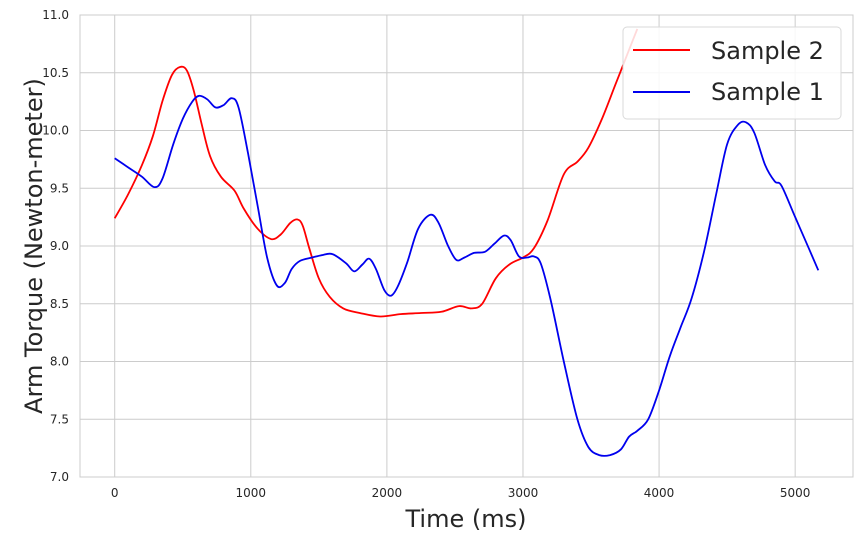 Image resolution: width=863 pixels, height=542 pixels. What do you see at coordinates (59, 188) in the screenshot?
I see `y-tick-label: 9.5` at bounding box center [59, 188].